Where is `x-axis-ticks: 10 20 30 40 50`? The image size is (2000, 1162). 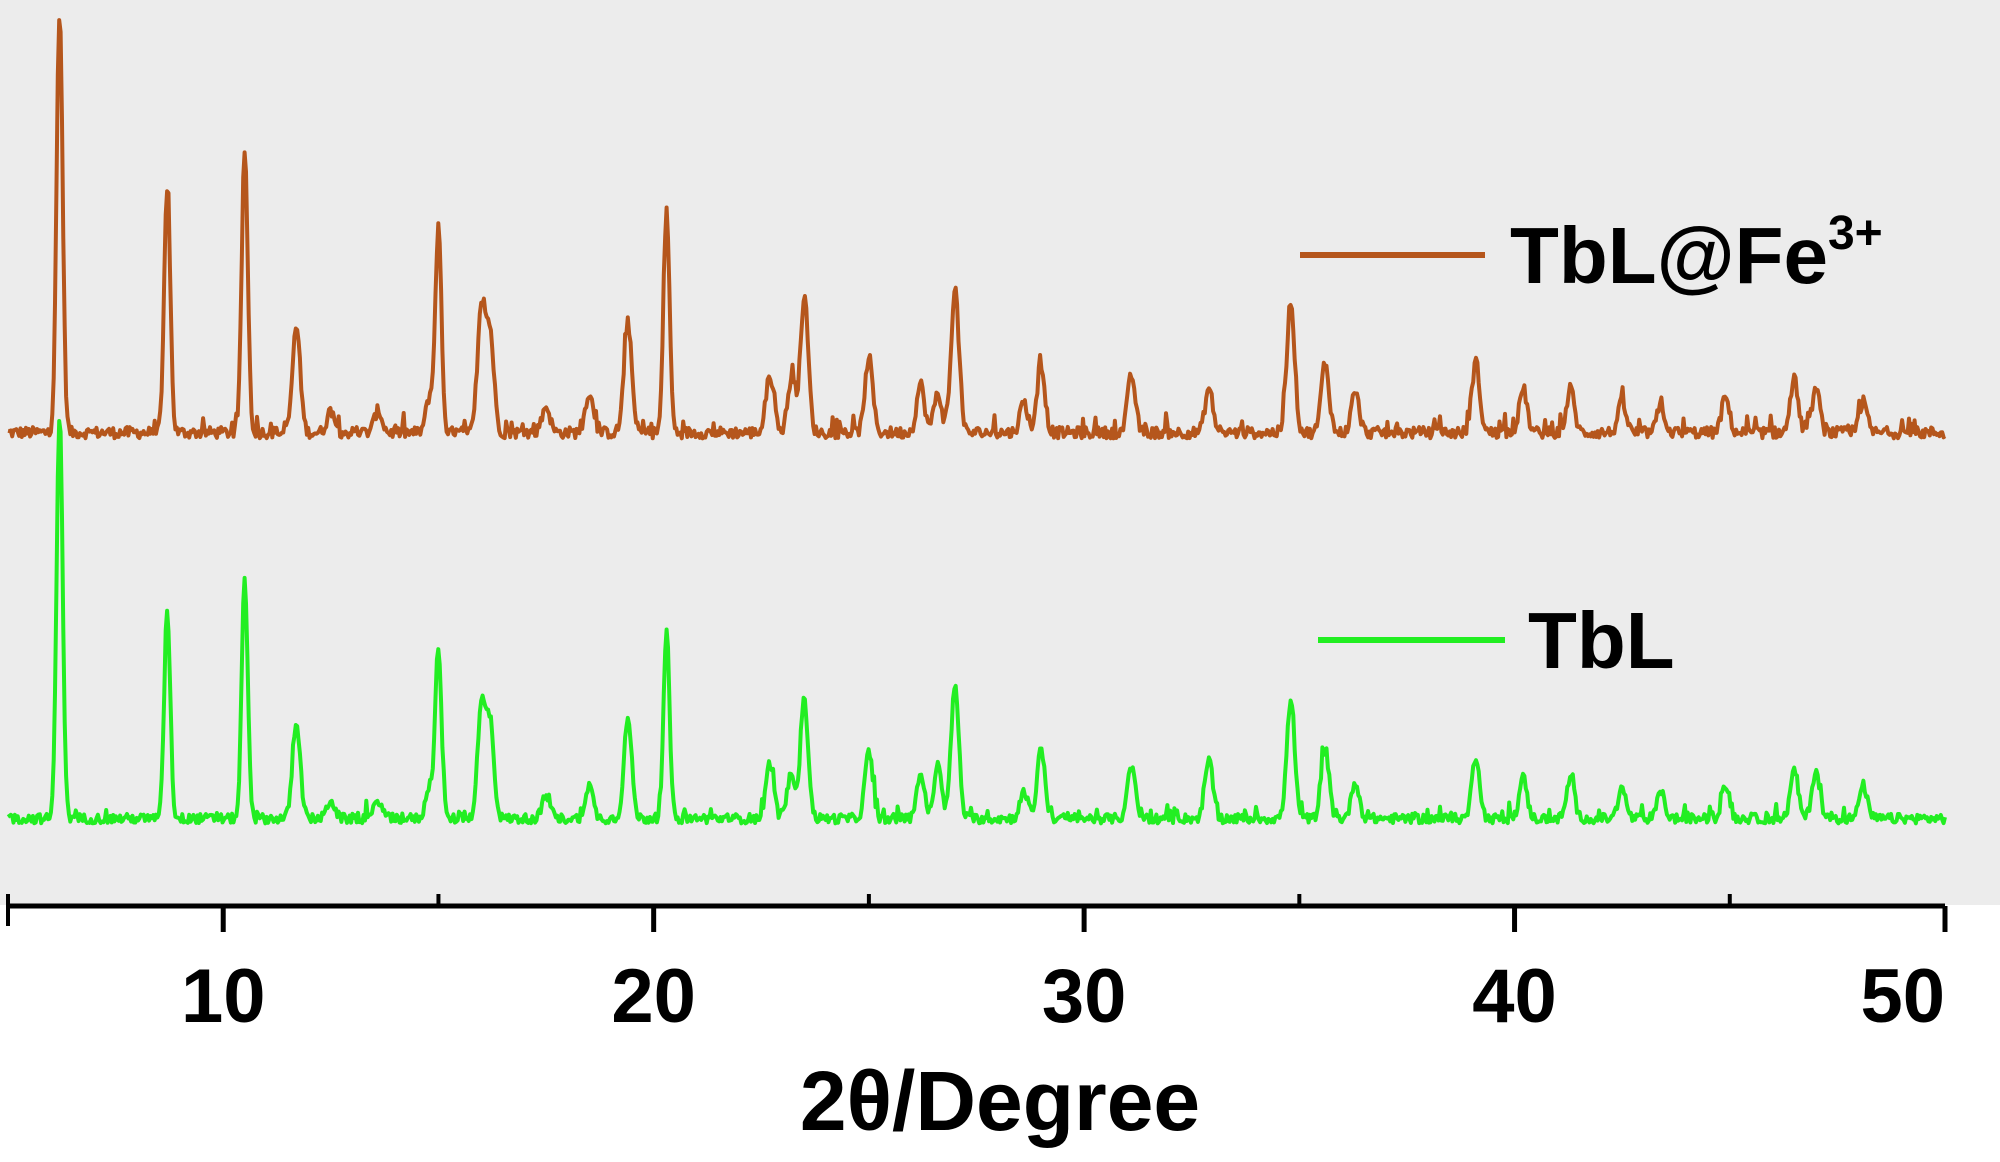 x-axis-ticks: 10 20 30 40 50 is located at coordinates (977, 966).